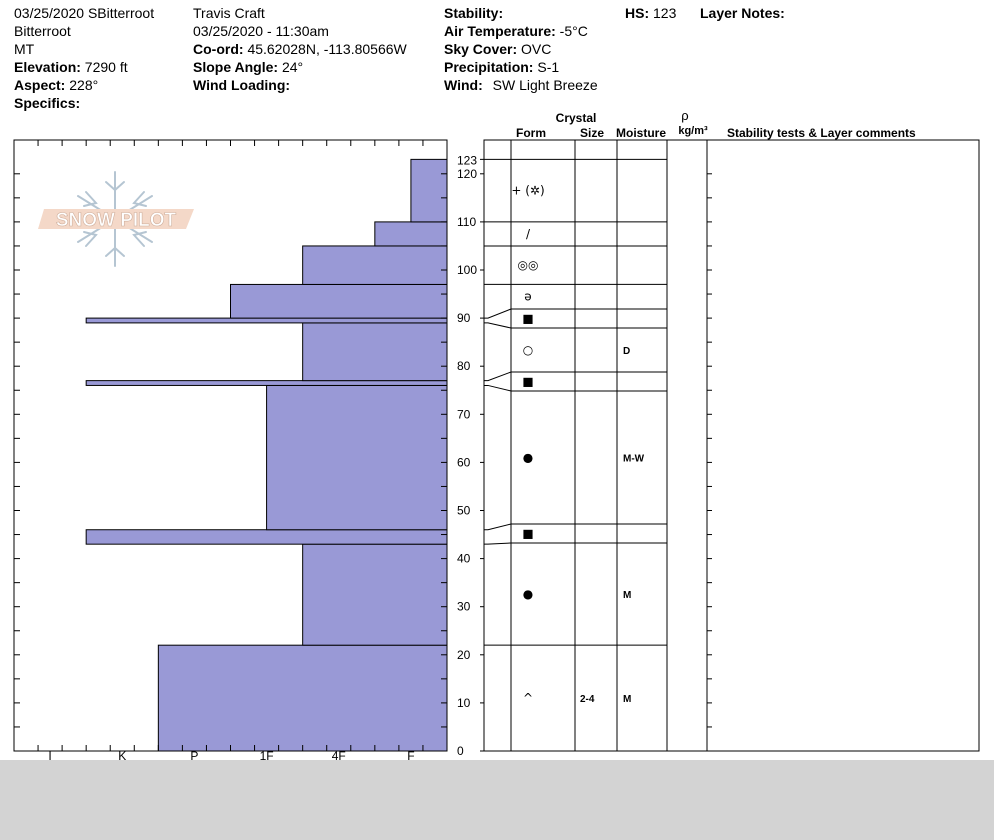 The image size is (994, 840). Describe the element at coordinates (548, 67) in the screenshot. I see `precip-value: S-1` at that location.